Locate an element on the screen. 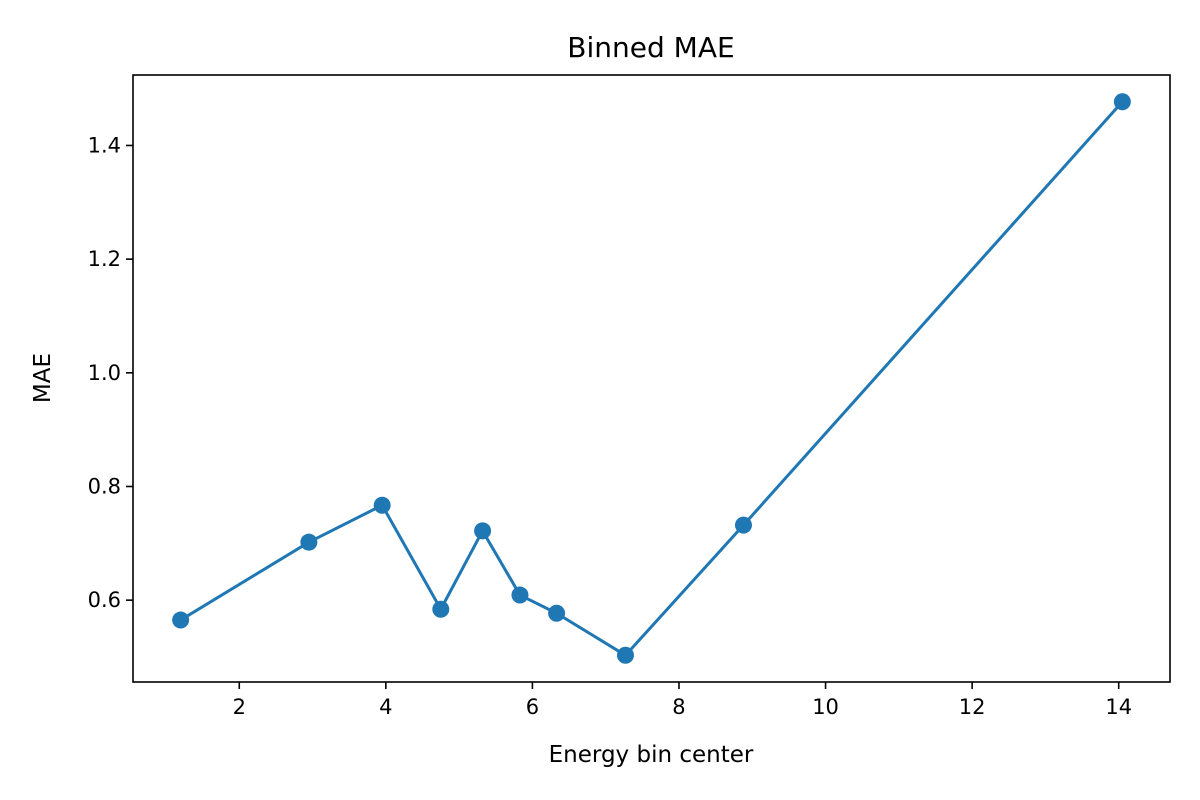  x-tick-label: 14 is located at coordinates (1118, 707).